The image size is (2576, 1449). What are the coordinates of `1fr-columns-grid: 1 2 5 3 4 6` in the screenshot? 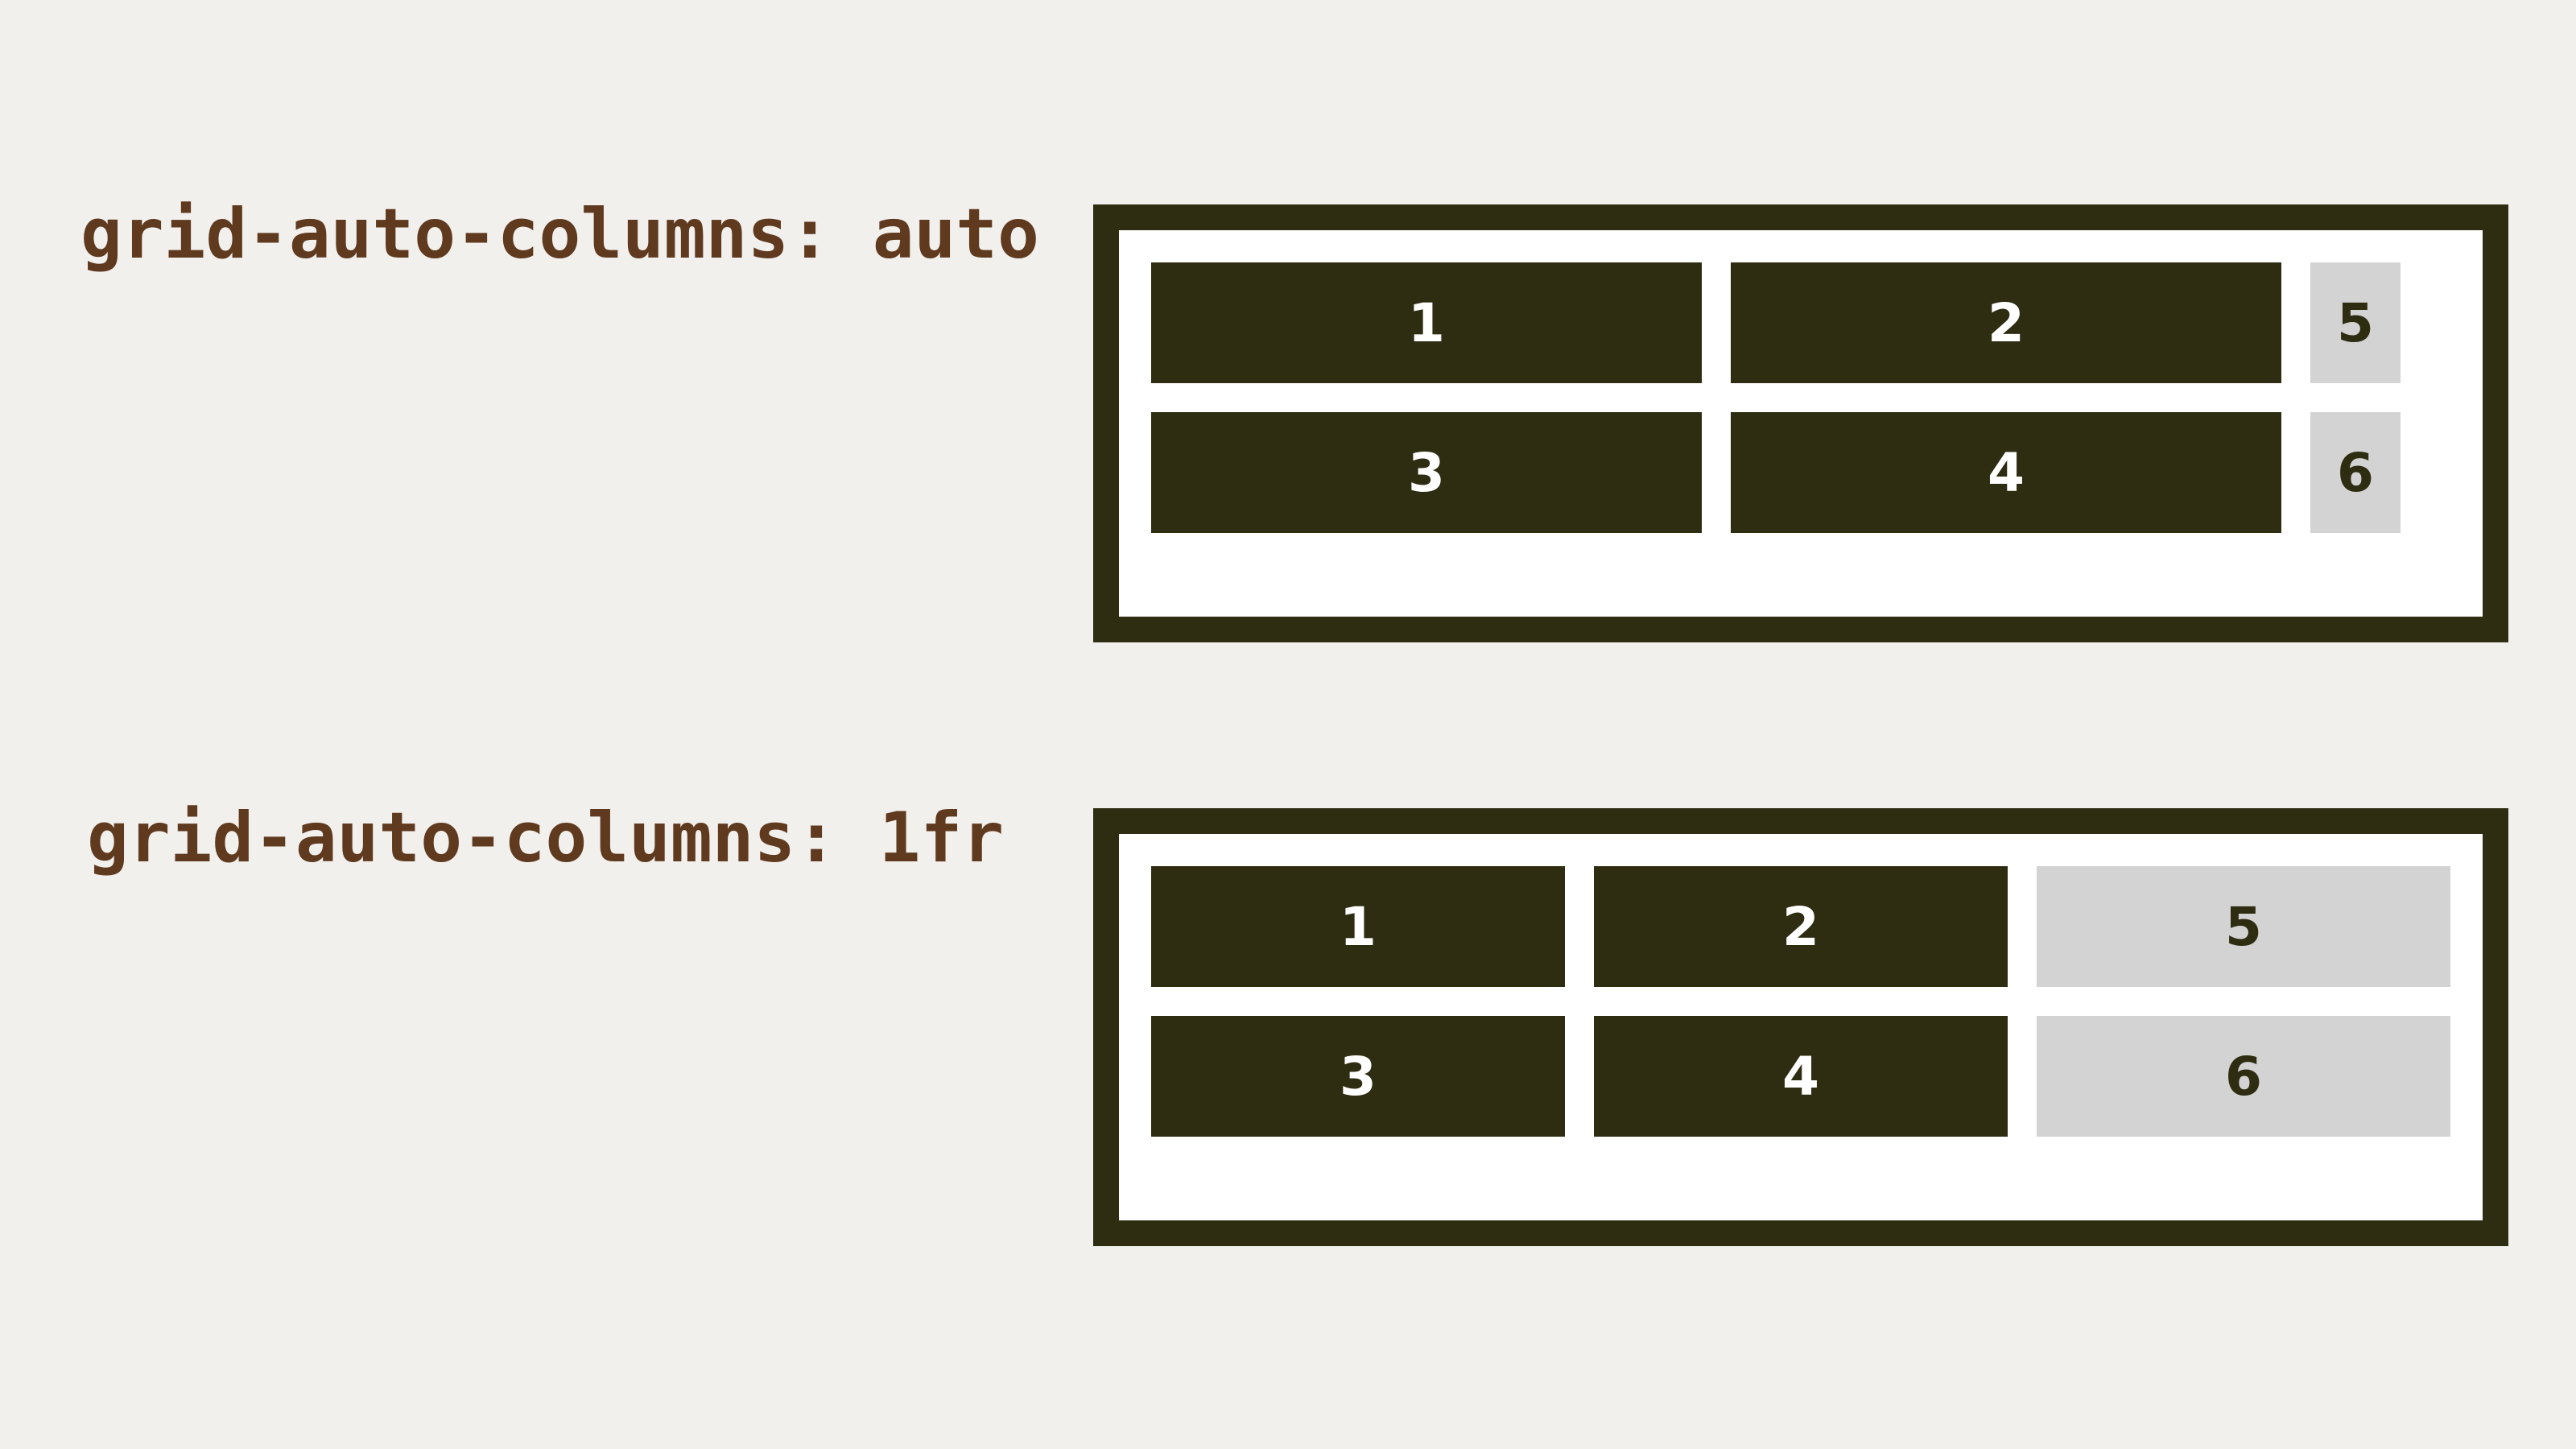 It's located at (1800, 1027).